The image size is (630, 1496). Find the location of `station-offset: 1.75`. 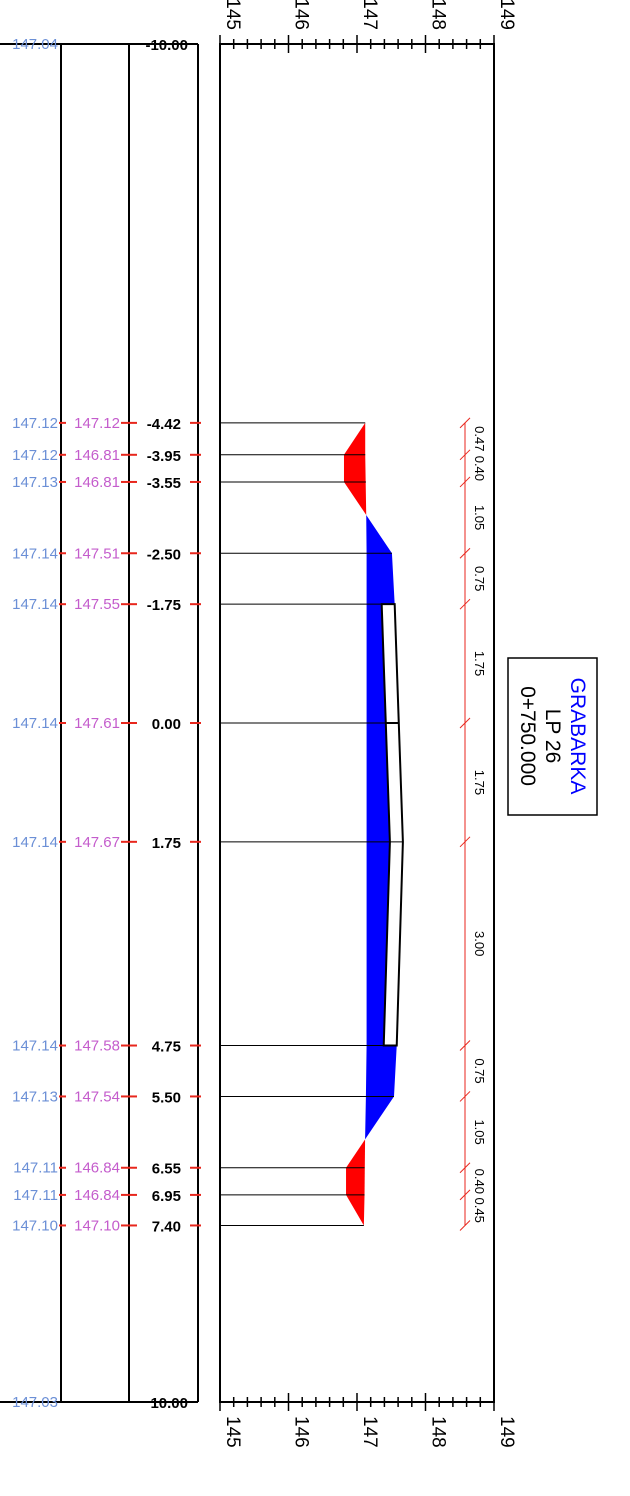

station-offset: 1.75 is located at coordinates (166, 843).